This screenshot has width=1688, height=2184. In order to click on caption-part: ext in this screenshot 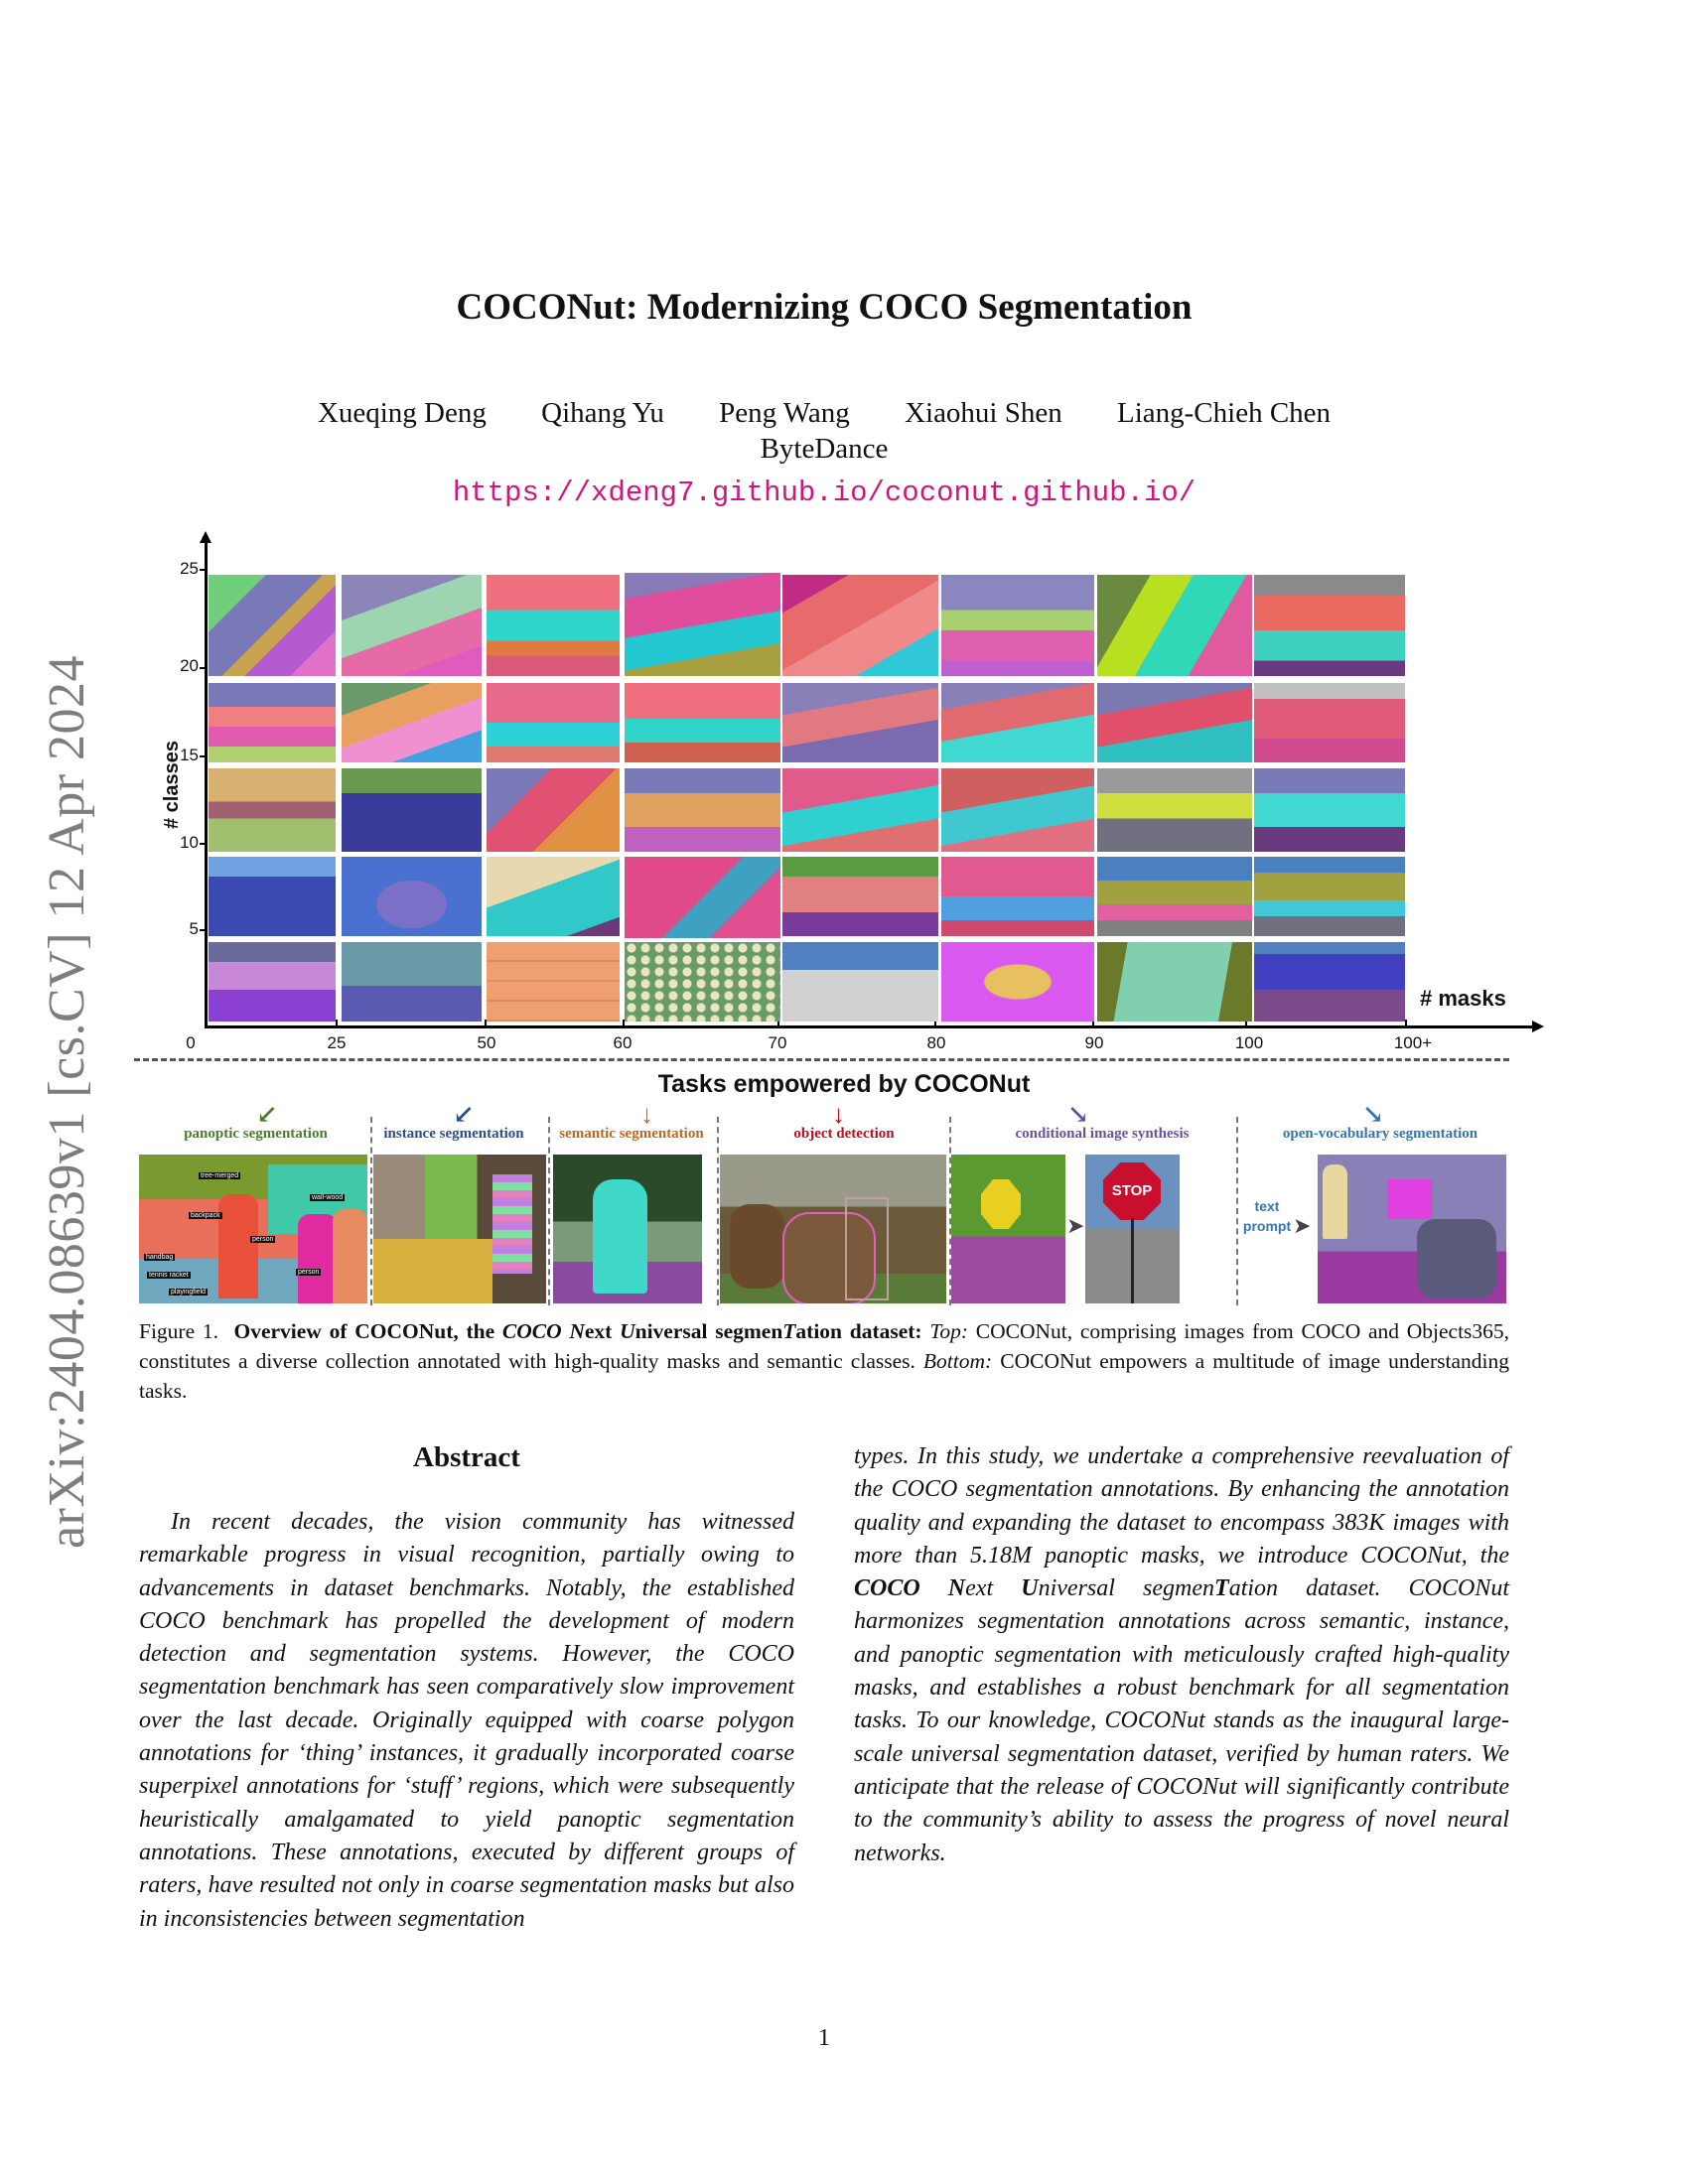, I will do `click(602, 1331)`.